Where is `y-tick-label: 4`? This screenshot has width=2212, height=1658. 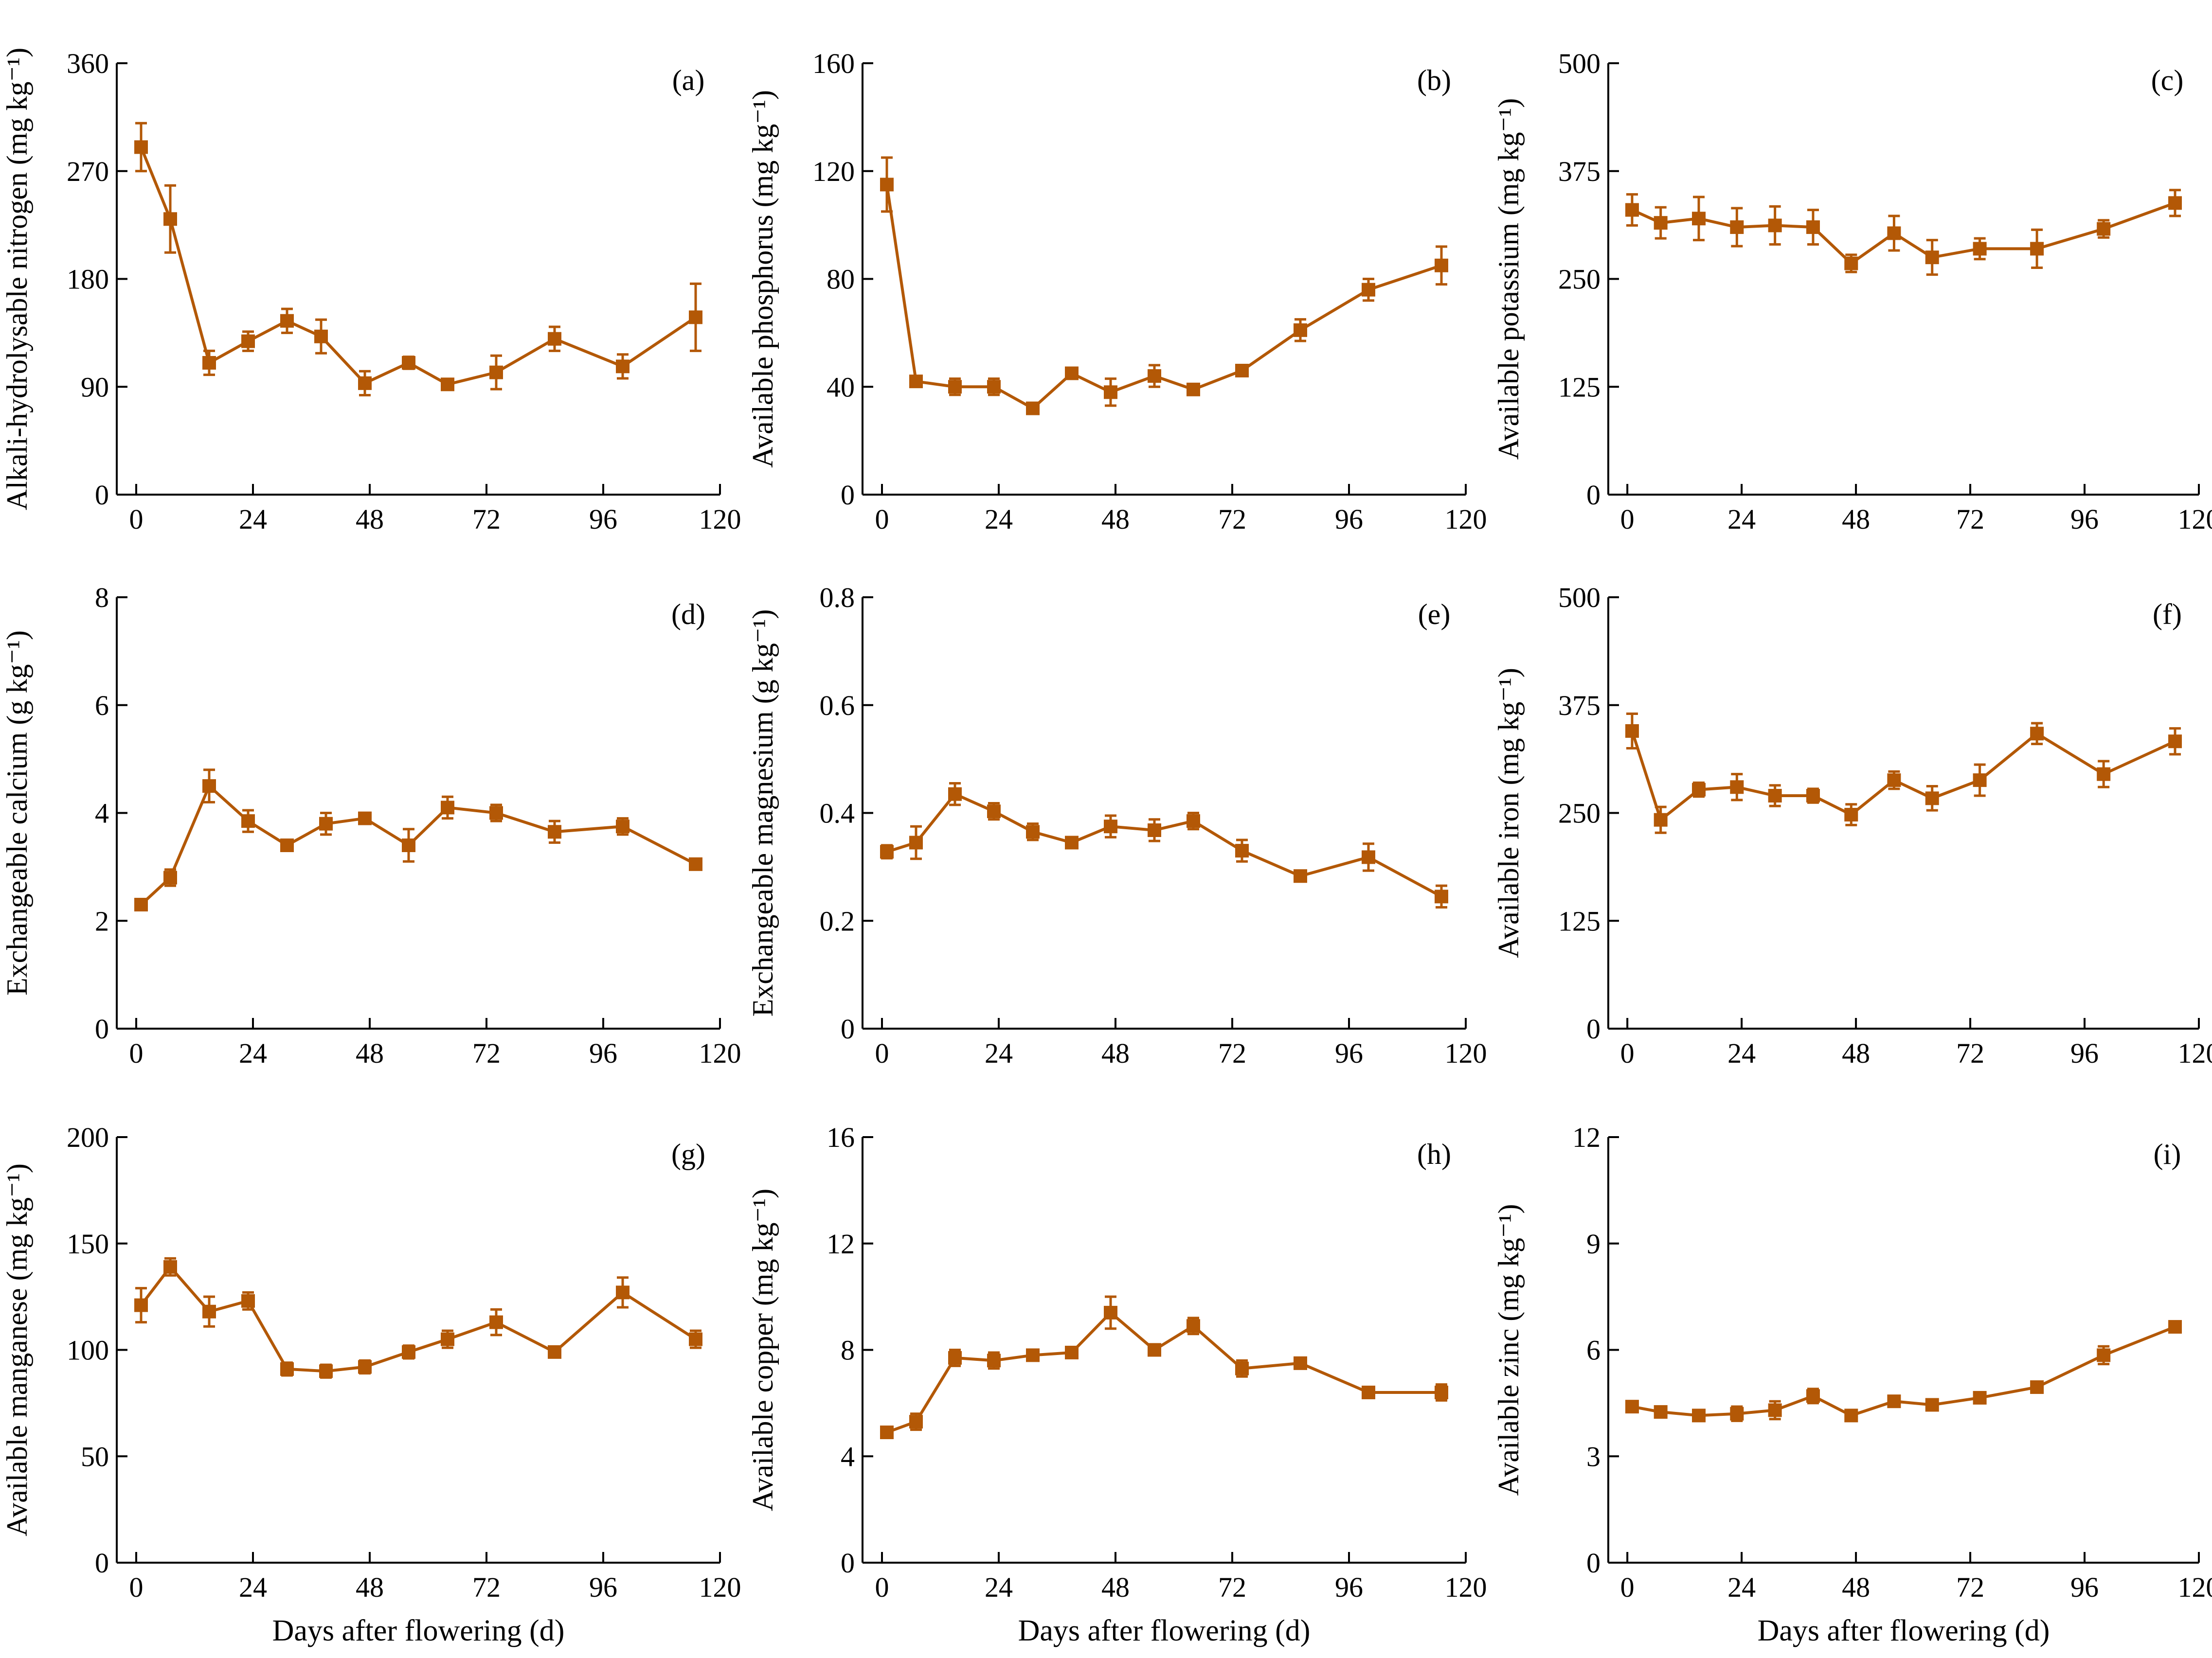
y-tick-label: 4 is located at coordinates (848, 1456).